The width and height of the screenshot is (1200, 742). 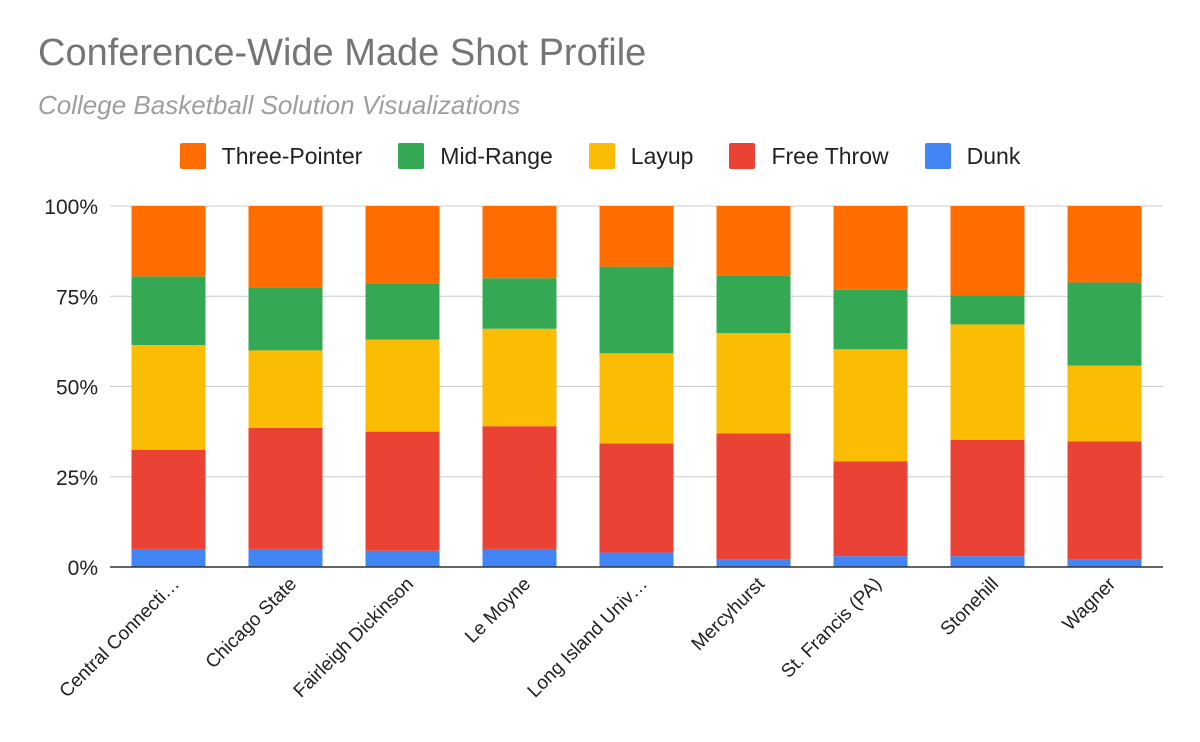 What do you see at coordinates (83, 568) in the screenshot?
I see `y-tick-label: 0%` at bounding box center [83, 568].